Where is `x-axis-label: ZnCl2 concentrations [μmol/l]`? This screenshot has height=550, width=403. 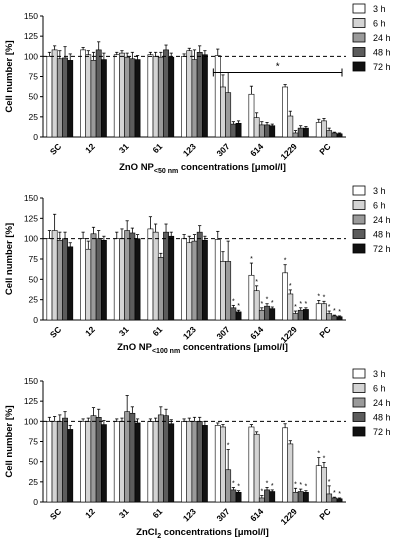
x-axis-label: ZnCl2 concentrations [μmol/l] is located at coordinates (202, 533).